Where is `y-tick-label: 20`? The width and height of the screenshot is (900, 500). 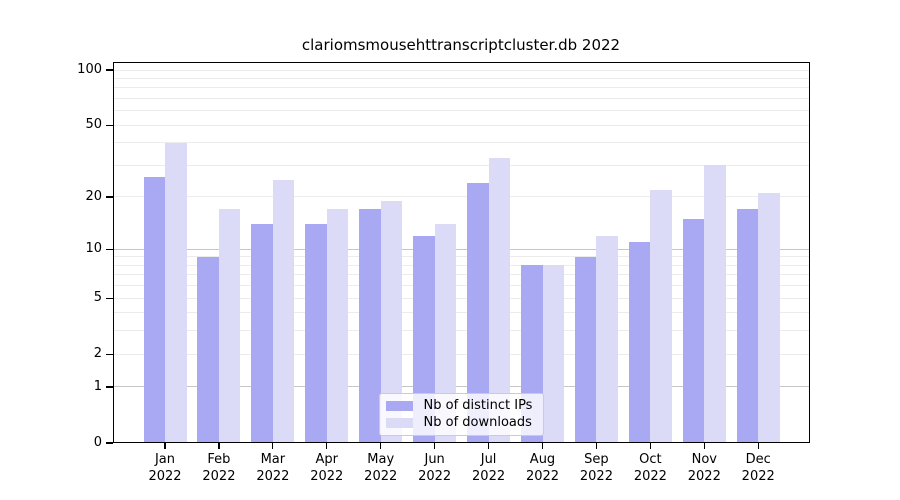
y-tick-label: 20 is located at coordinates (93, 196).